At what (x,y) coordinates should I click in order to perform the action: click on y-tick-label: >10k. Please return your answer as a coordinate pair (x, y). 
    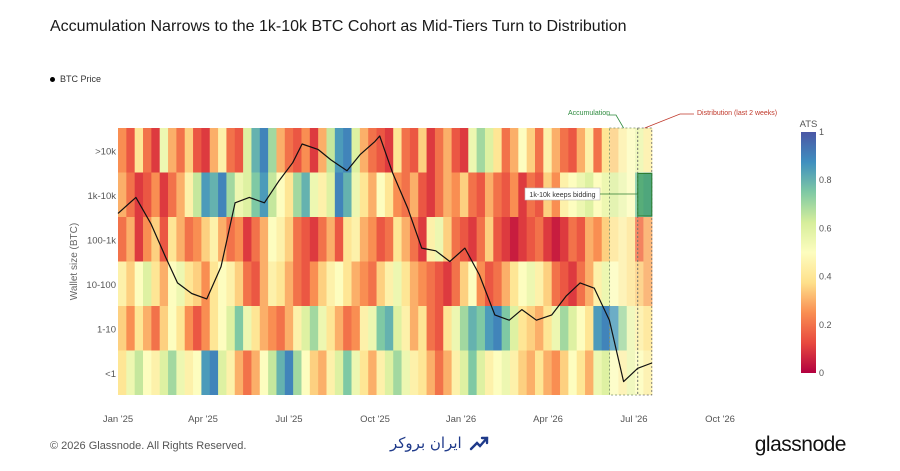
    Looking at the image, I should click on (105, 151).